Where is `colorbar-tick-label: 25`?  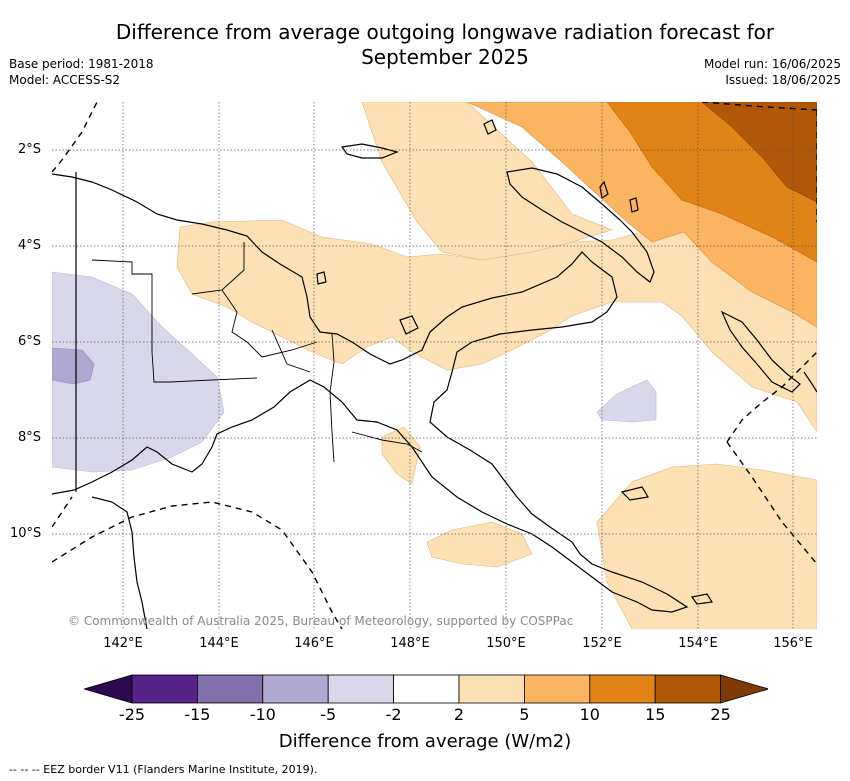 colorbar-tick-label: 25 is located at coordinates (720, 714).